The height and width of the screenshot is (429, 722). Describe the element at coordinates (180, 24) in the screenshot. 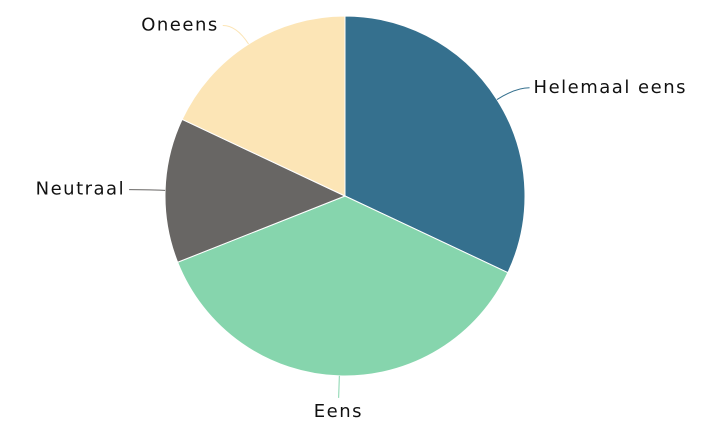

I see `slice-label: Oneens` at that location.